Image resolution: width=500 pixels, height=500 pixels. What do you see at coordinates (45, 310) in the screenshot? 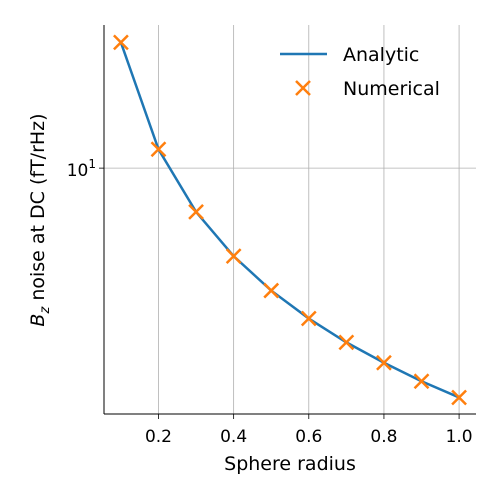
I see `y-label-sub: z` at bounding box center [45, 310].